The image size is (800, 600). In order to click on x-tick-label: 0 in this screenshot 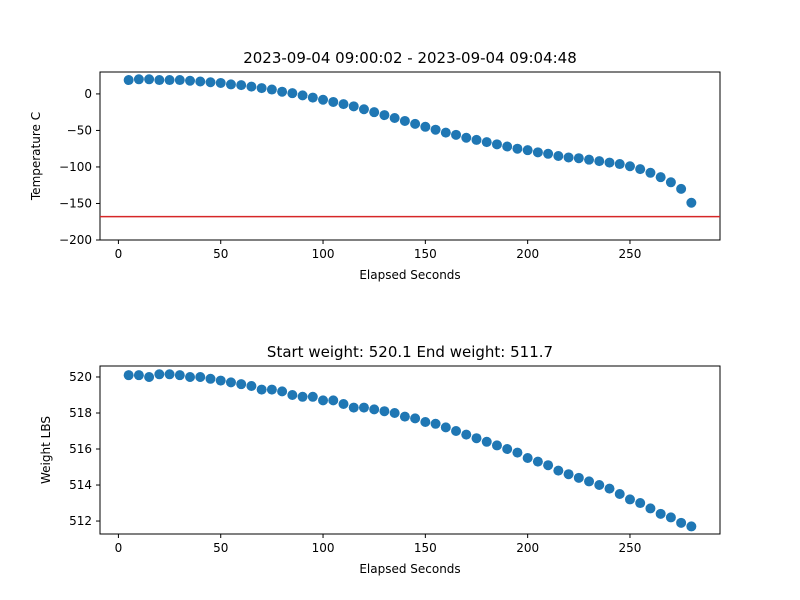, I will do `click(119, 548)`.